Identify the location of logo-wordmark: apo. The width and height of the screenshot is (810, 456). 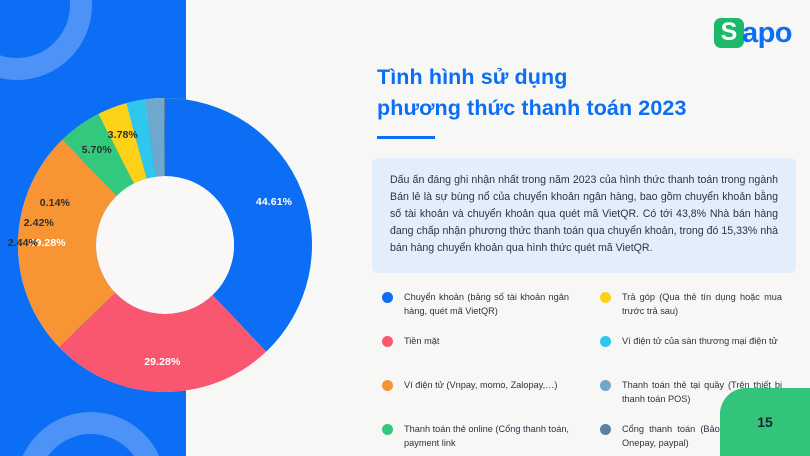
(767, 33).